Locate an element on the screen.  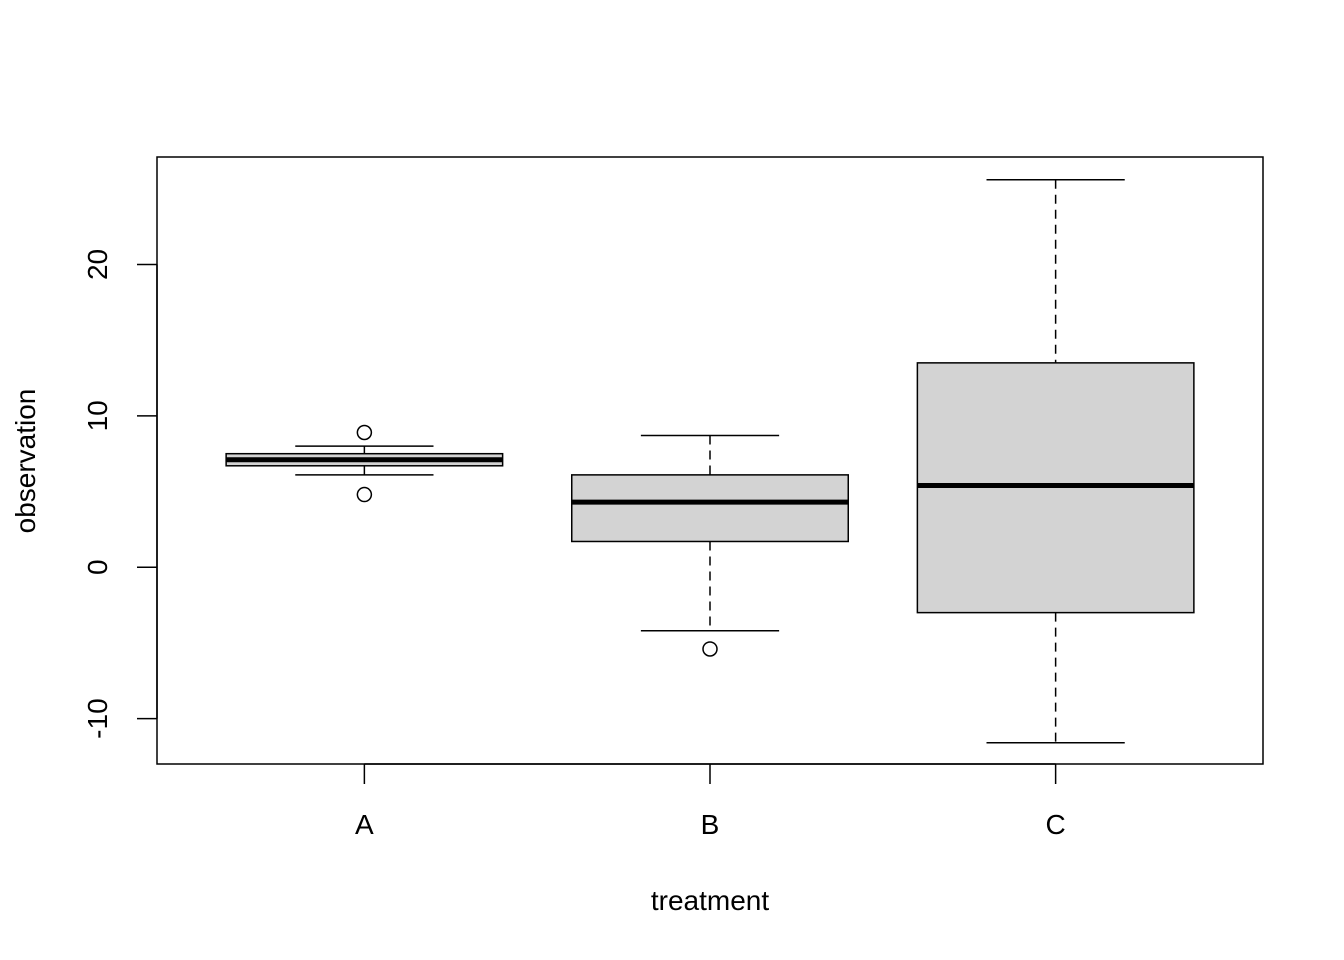
x-tick-label: A is located at coordinates (364, 824).